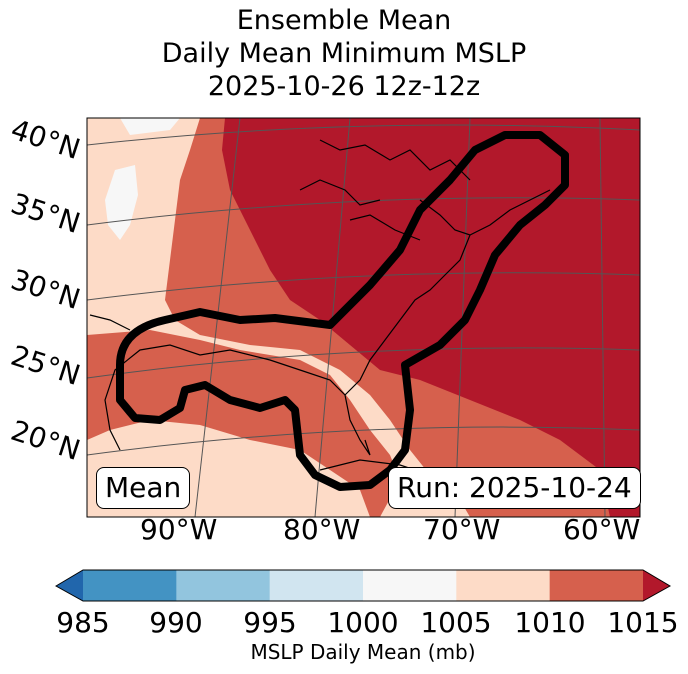 Image resolution: width=688 pixels, height=674 pixels. I want to click on lon-label-60w: 60°W, so click(602, 529).